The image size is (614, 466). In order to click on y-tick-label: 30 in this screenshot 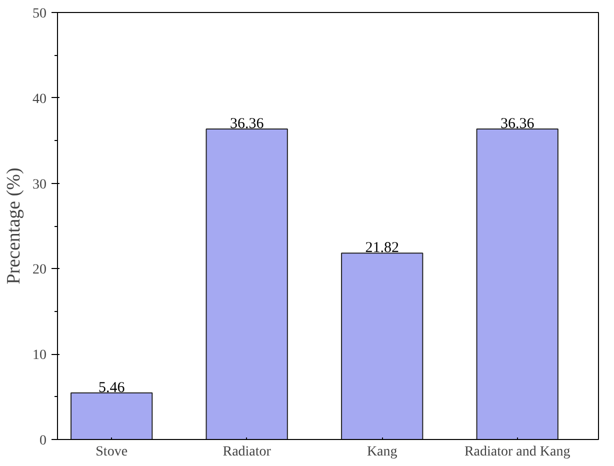, I will do `click(39, 184)`.